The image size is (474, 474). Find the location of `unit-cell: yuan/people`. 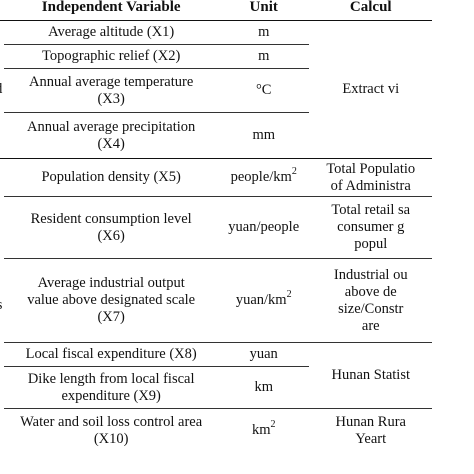

unit-cell: yuan/people is located at coordinates (263, 227).